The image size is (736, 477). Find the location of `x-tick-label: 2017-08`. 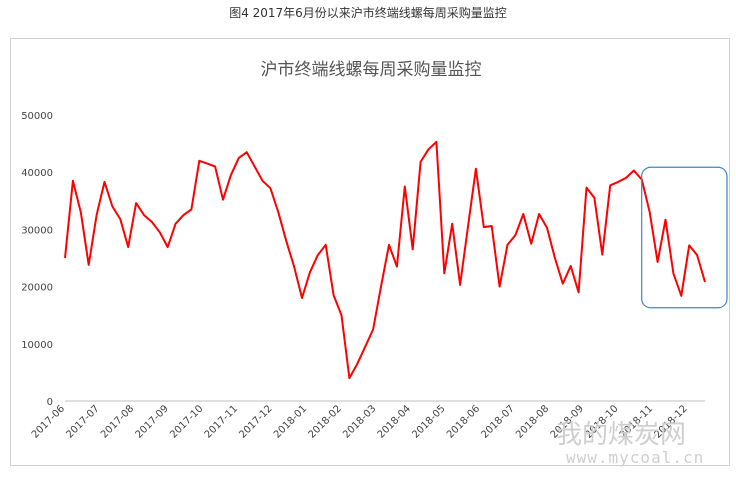

x-tick-label: 2017-08 is located at coordinates (117, 421).